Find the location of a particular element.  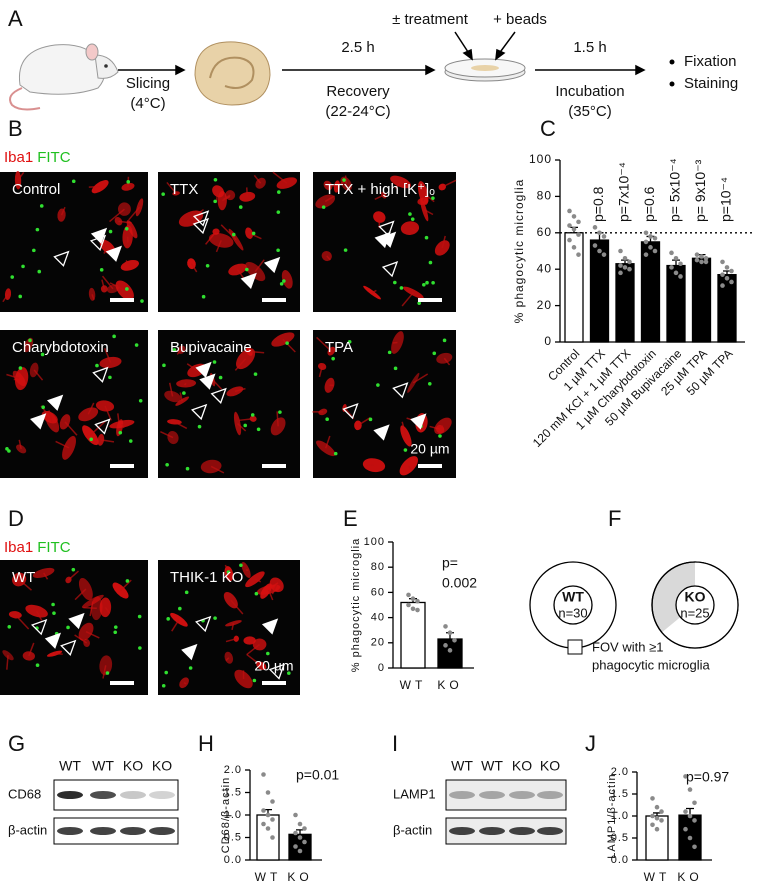

blot-row-label: β-actin is located at coordinates (27, 829).